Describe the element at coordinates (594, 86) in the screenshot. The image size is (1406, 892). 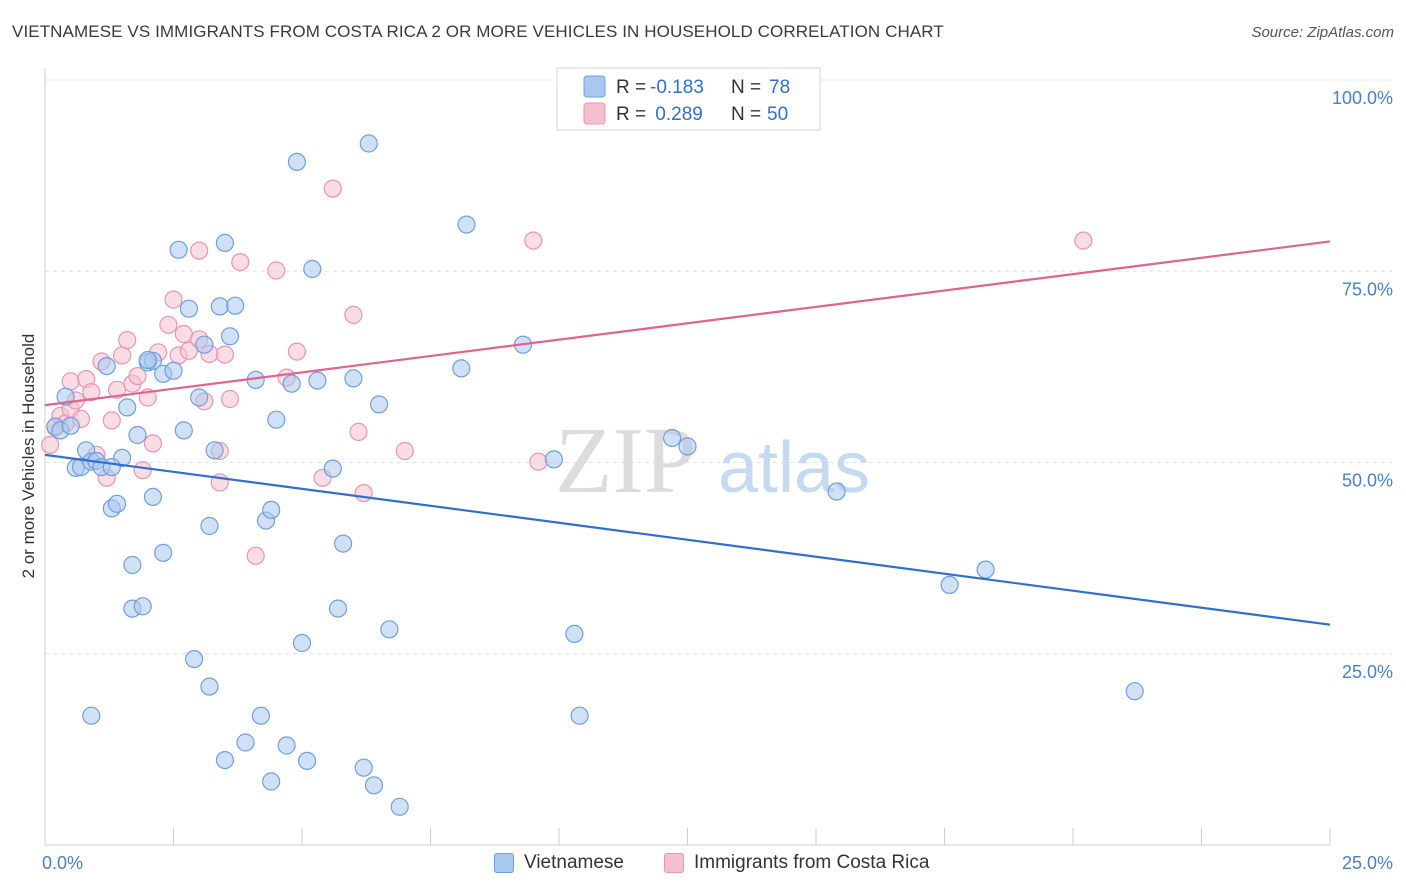
I see `legend-swatch-vietnamese` at that location.